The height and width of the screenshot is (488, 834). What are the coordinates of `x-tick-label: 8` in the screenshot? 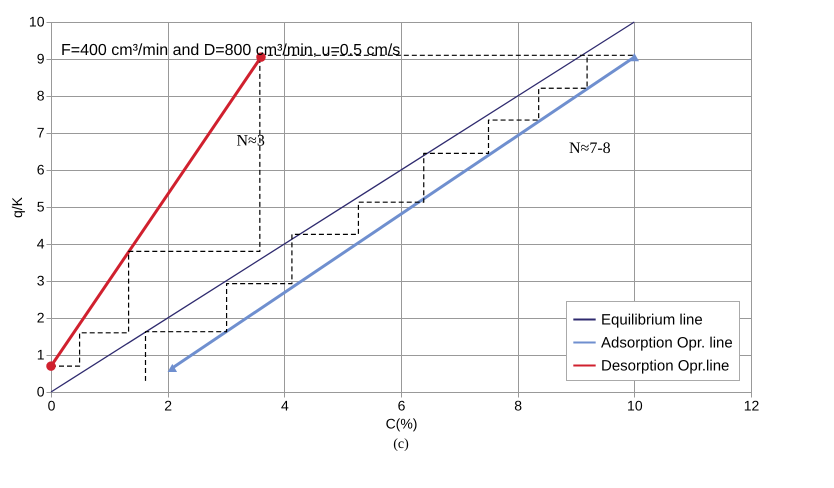 It's located at (518, 406).